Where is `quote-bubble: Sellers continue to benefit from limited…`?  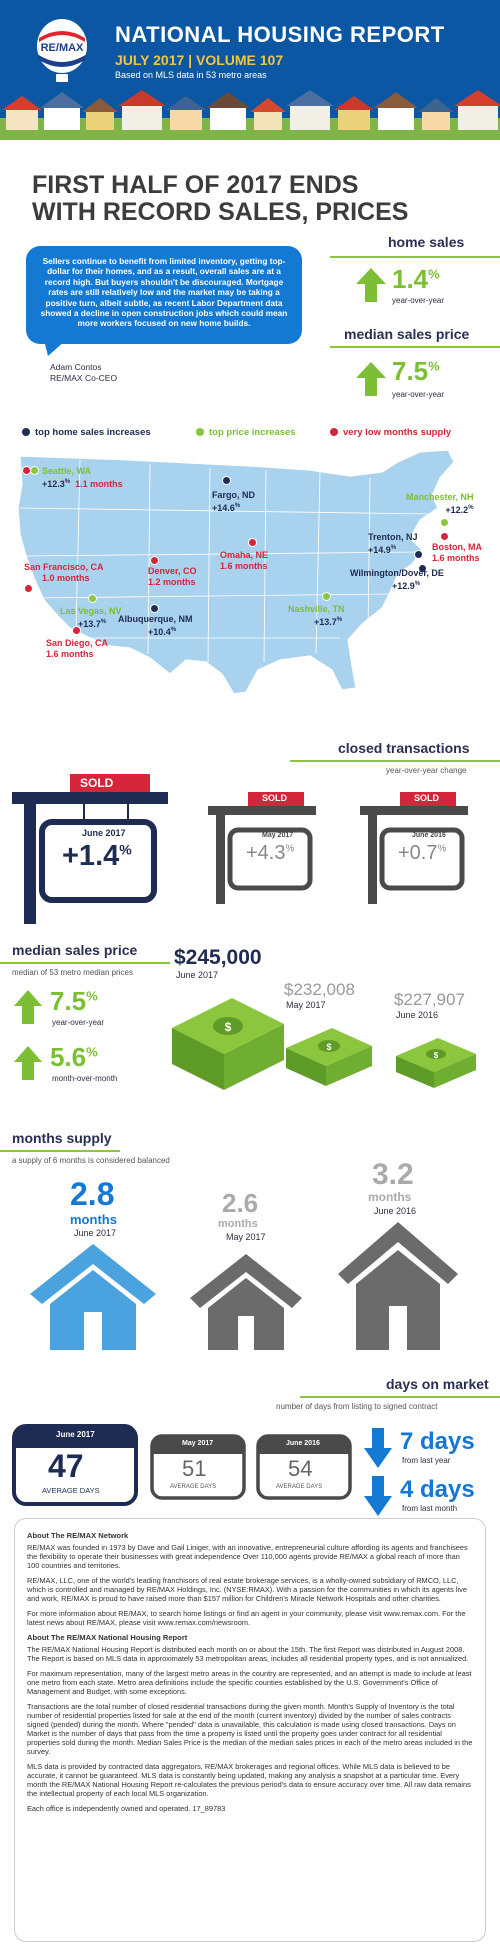
quote-bubble: Sellers continue to benefit from limited… is located at coordinates (164, 295).